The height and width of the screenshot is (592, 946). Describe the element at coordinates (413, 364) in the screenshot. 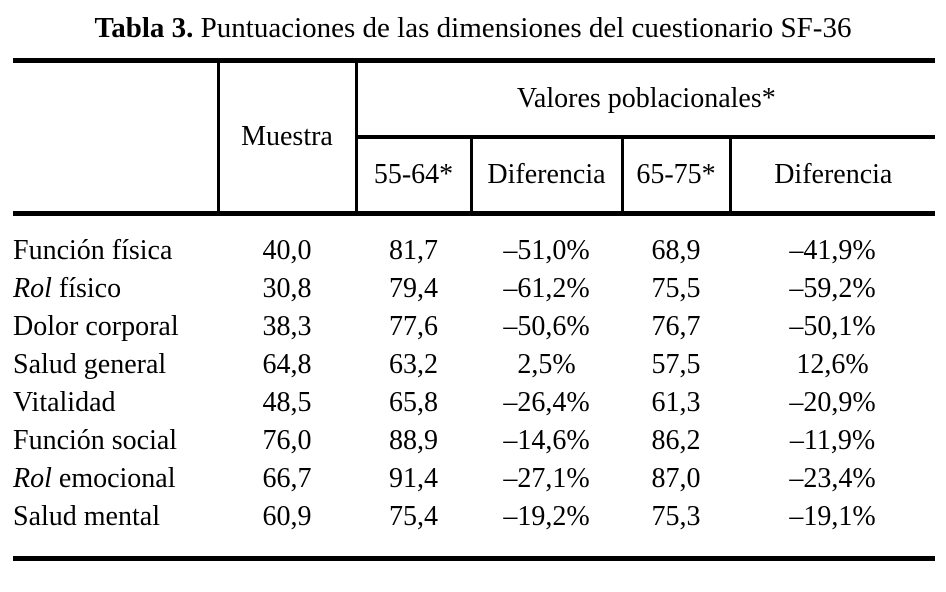

I see `cell-55-64: 63,2` at that location.